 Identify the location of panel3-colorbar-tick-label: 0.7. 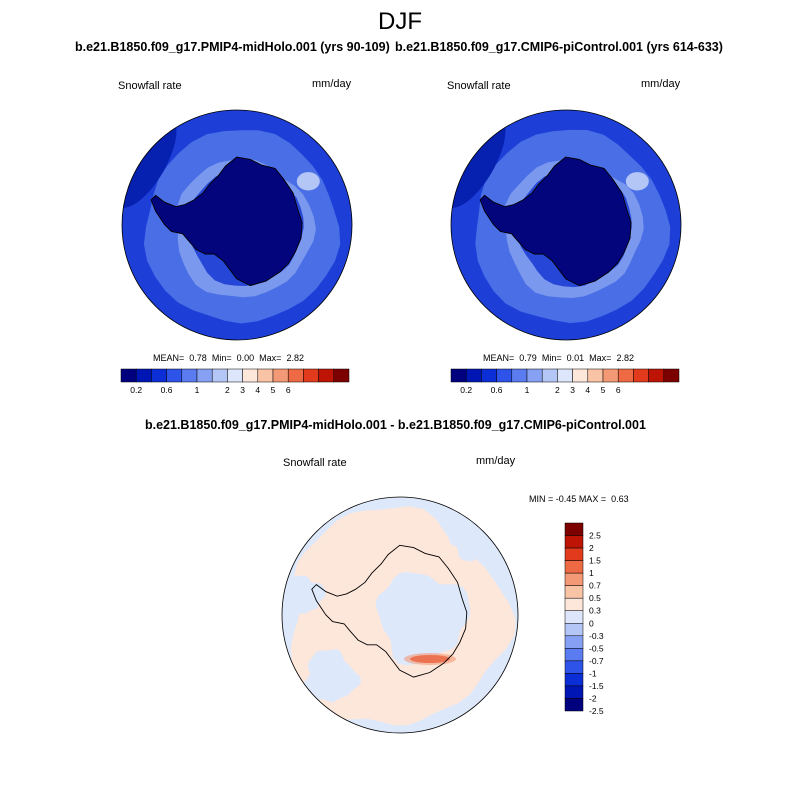
(595, 586).